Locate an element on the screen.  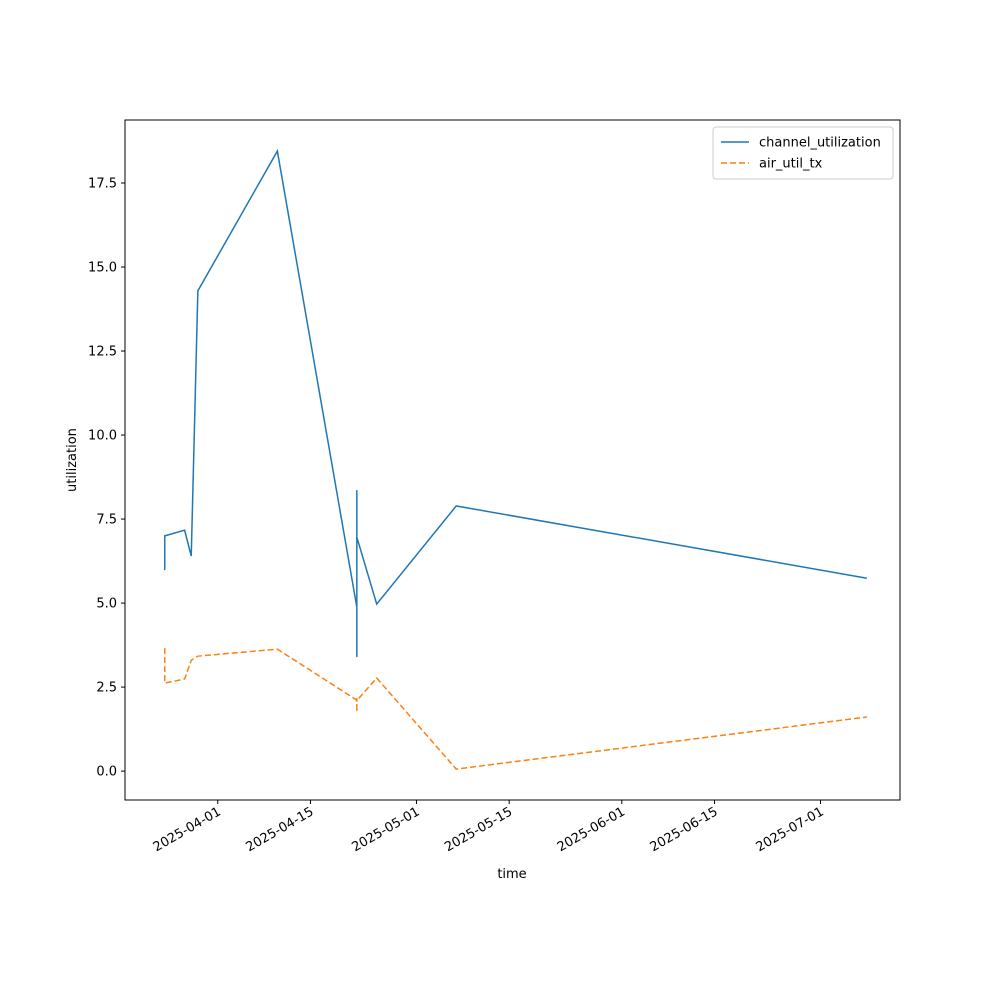
y-tick-label: 0.0 is located at coordinates (106, 772).